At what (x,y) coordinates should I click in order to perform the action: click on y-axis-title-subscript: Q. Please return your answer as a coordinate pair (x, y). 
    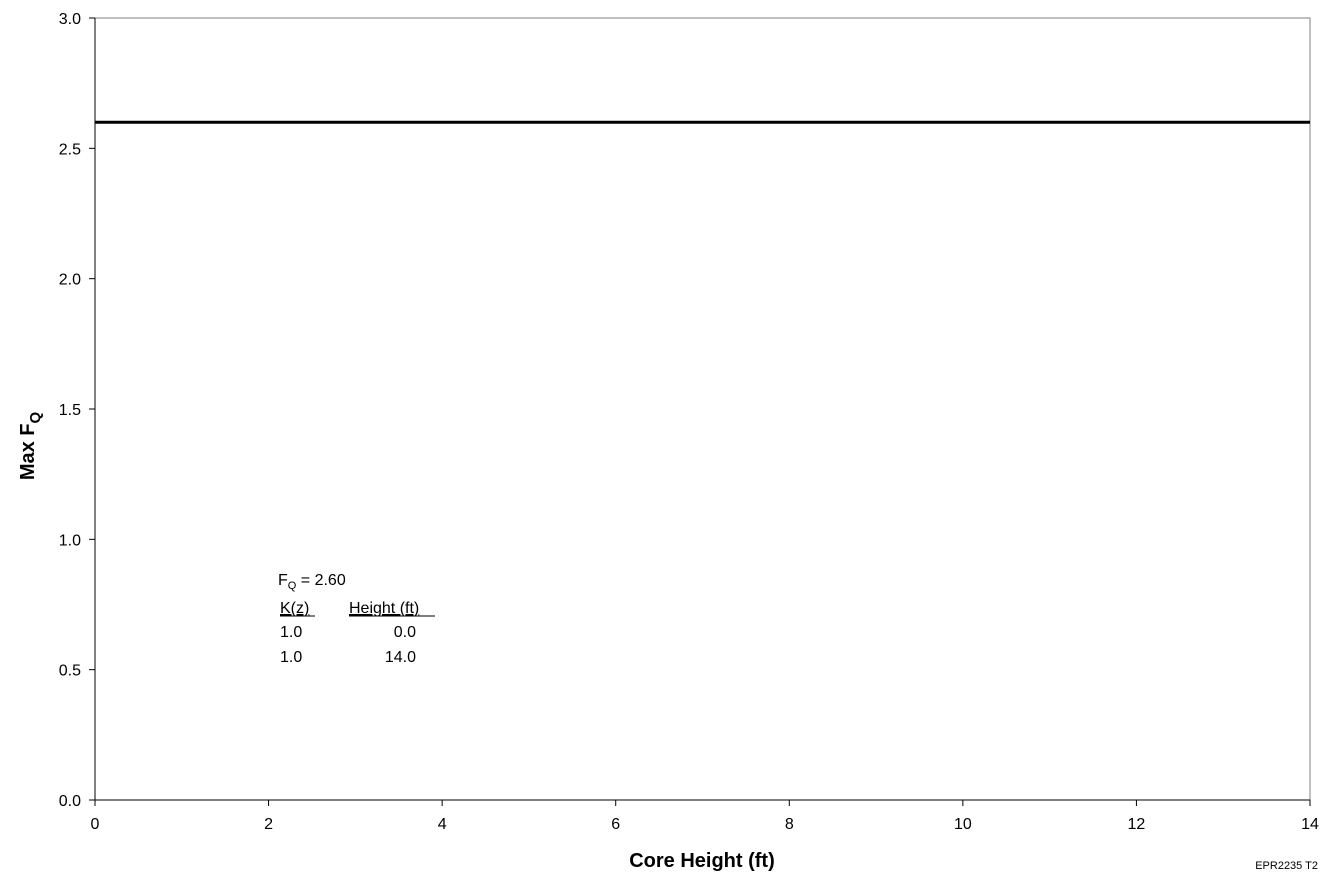
    Looking at the image, I should click on (35, 417).